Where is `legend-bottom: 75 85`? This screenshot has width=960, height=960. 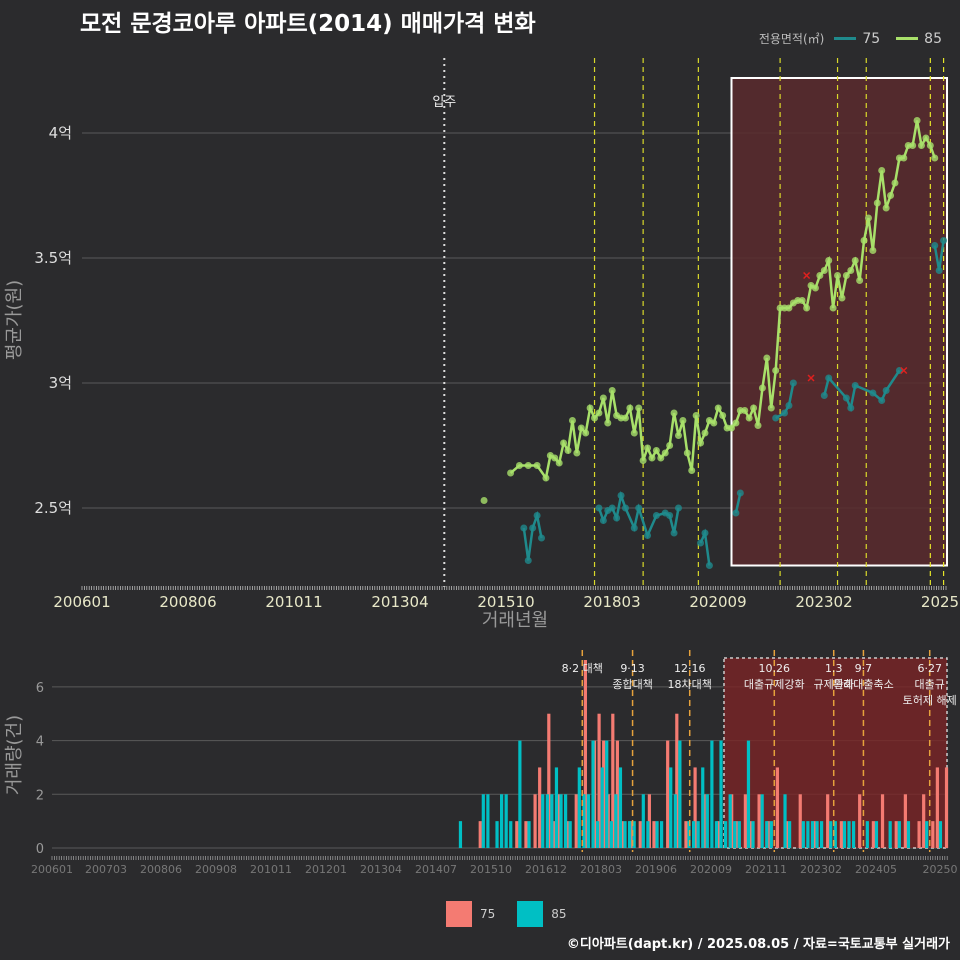
legend-bottom: 75 85 is located at coordinates (506, 914).